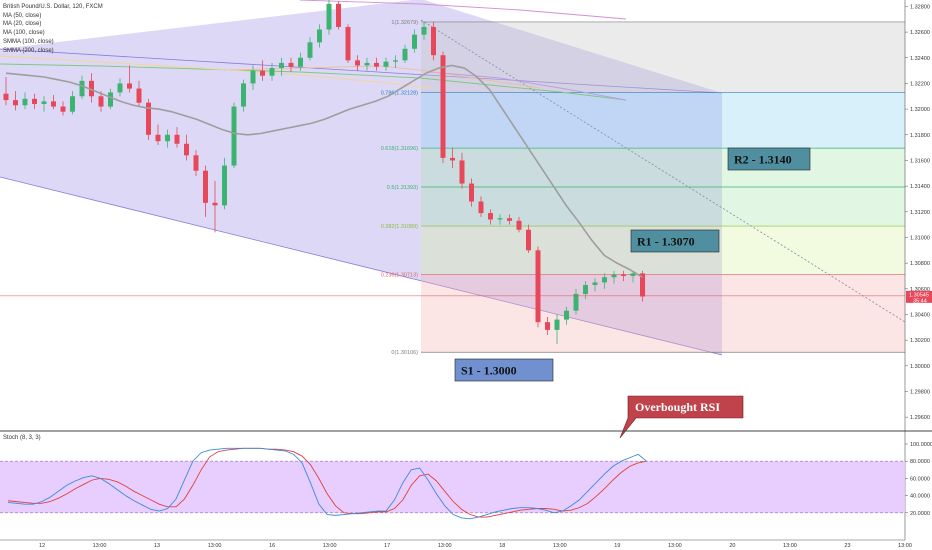  What do you see at coordinates (528, 86) in the screenshot?
I see `ma100-right-line` at bounding box center [528, 86].